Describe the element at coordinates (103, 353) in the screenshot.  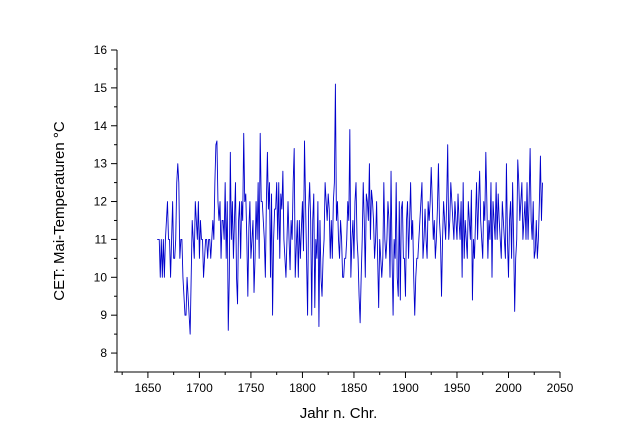
I see `y-tick-label: 8` at that location.